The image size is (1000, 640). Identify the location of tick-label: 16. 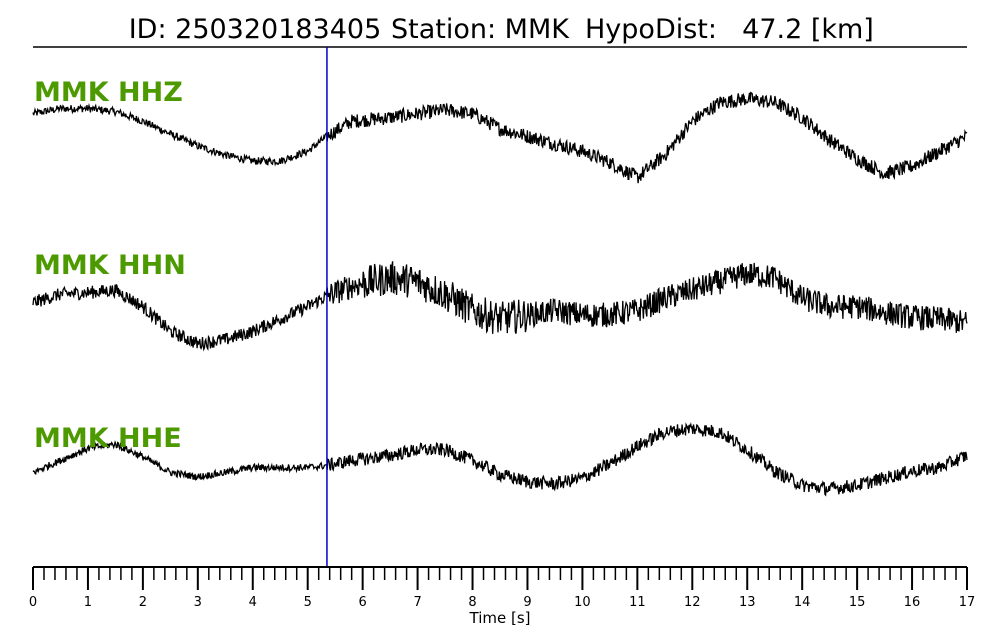
(912, 602).